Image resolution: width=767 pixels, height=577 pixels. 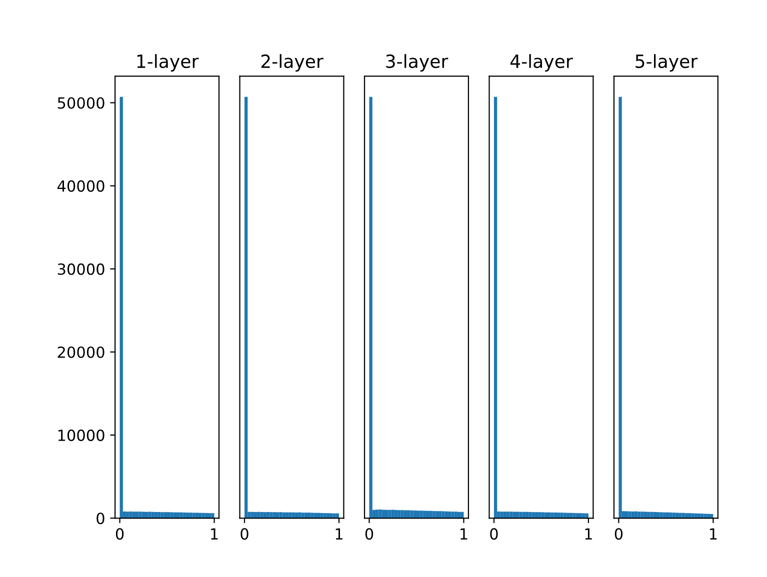 What do you see at coordinates (81, 103) in the screenshot?
I see `y-tick-label: 50000` at bounding box center [81, 103].